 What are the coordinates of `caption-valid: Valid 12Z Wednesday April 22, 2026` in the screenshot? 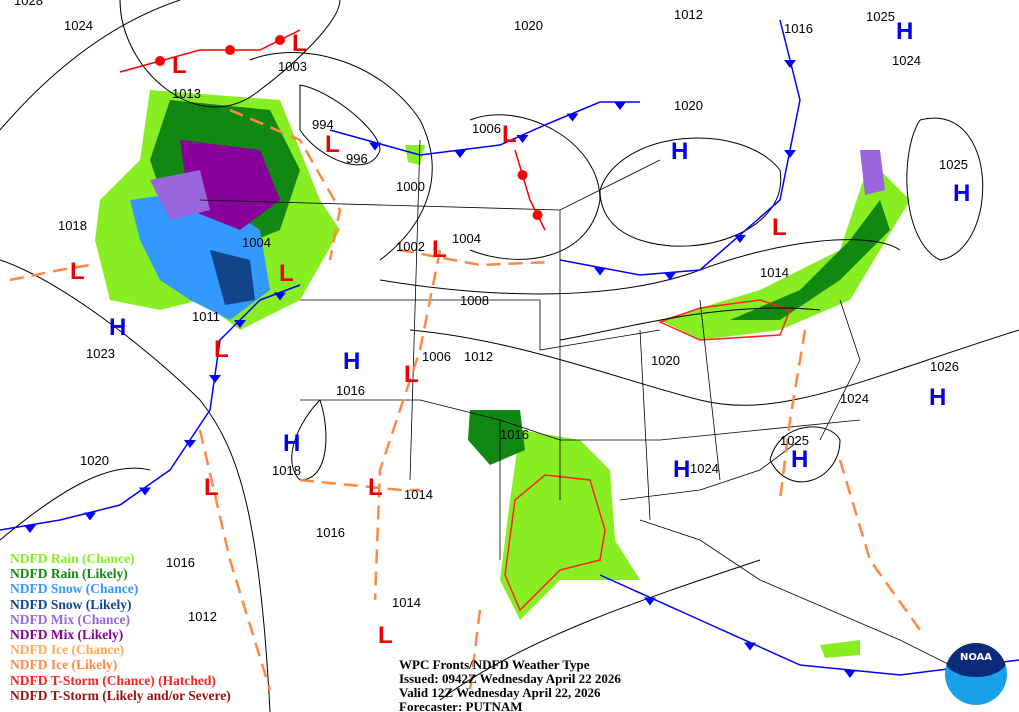 It's located at (500, 692).